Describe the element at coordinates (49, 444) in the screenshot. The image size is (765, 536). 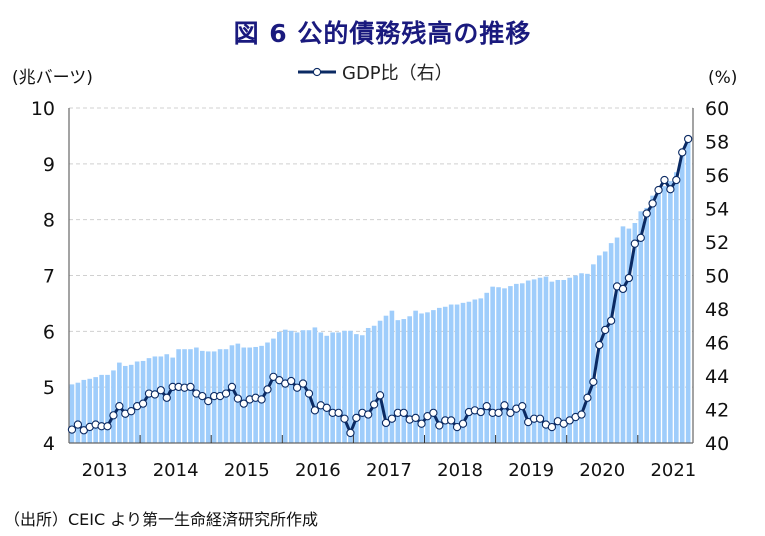
I see `left-tick-label: 4` at that location.